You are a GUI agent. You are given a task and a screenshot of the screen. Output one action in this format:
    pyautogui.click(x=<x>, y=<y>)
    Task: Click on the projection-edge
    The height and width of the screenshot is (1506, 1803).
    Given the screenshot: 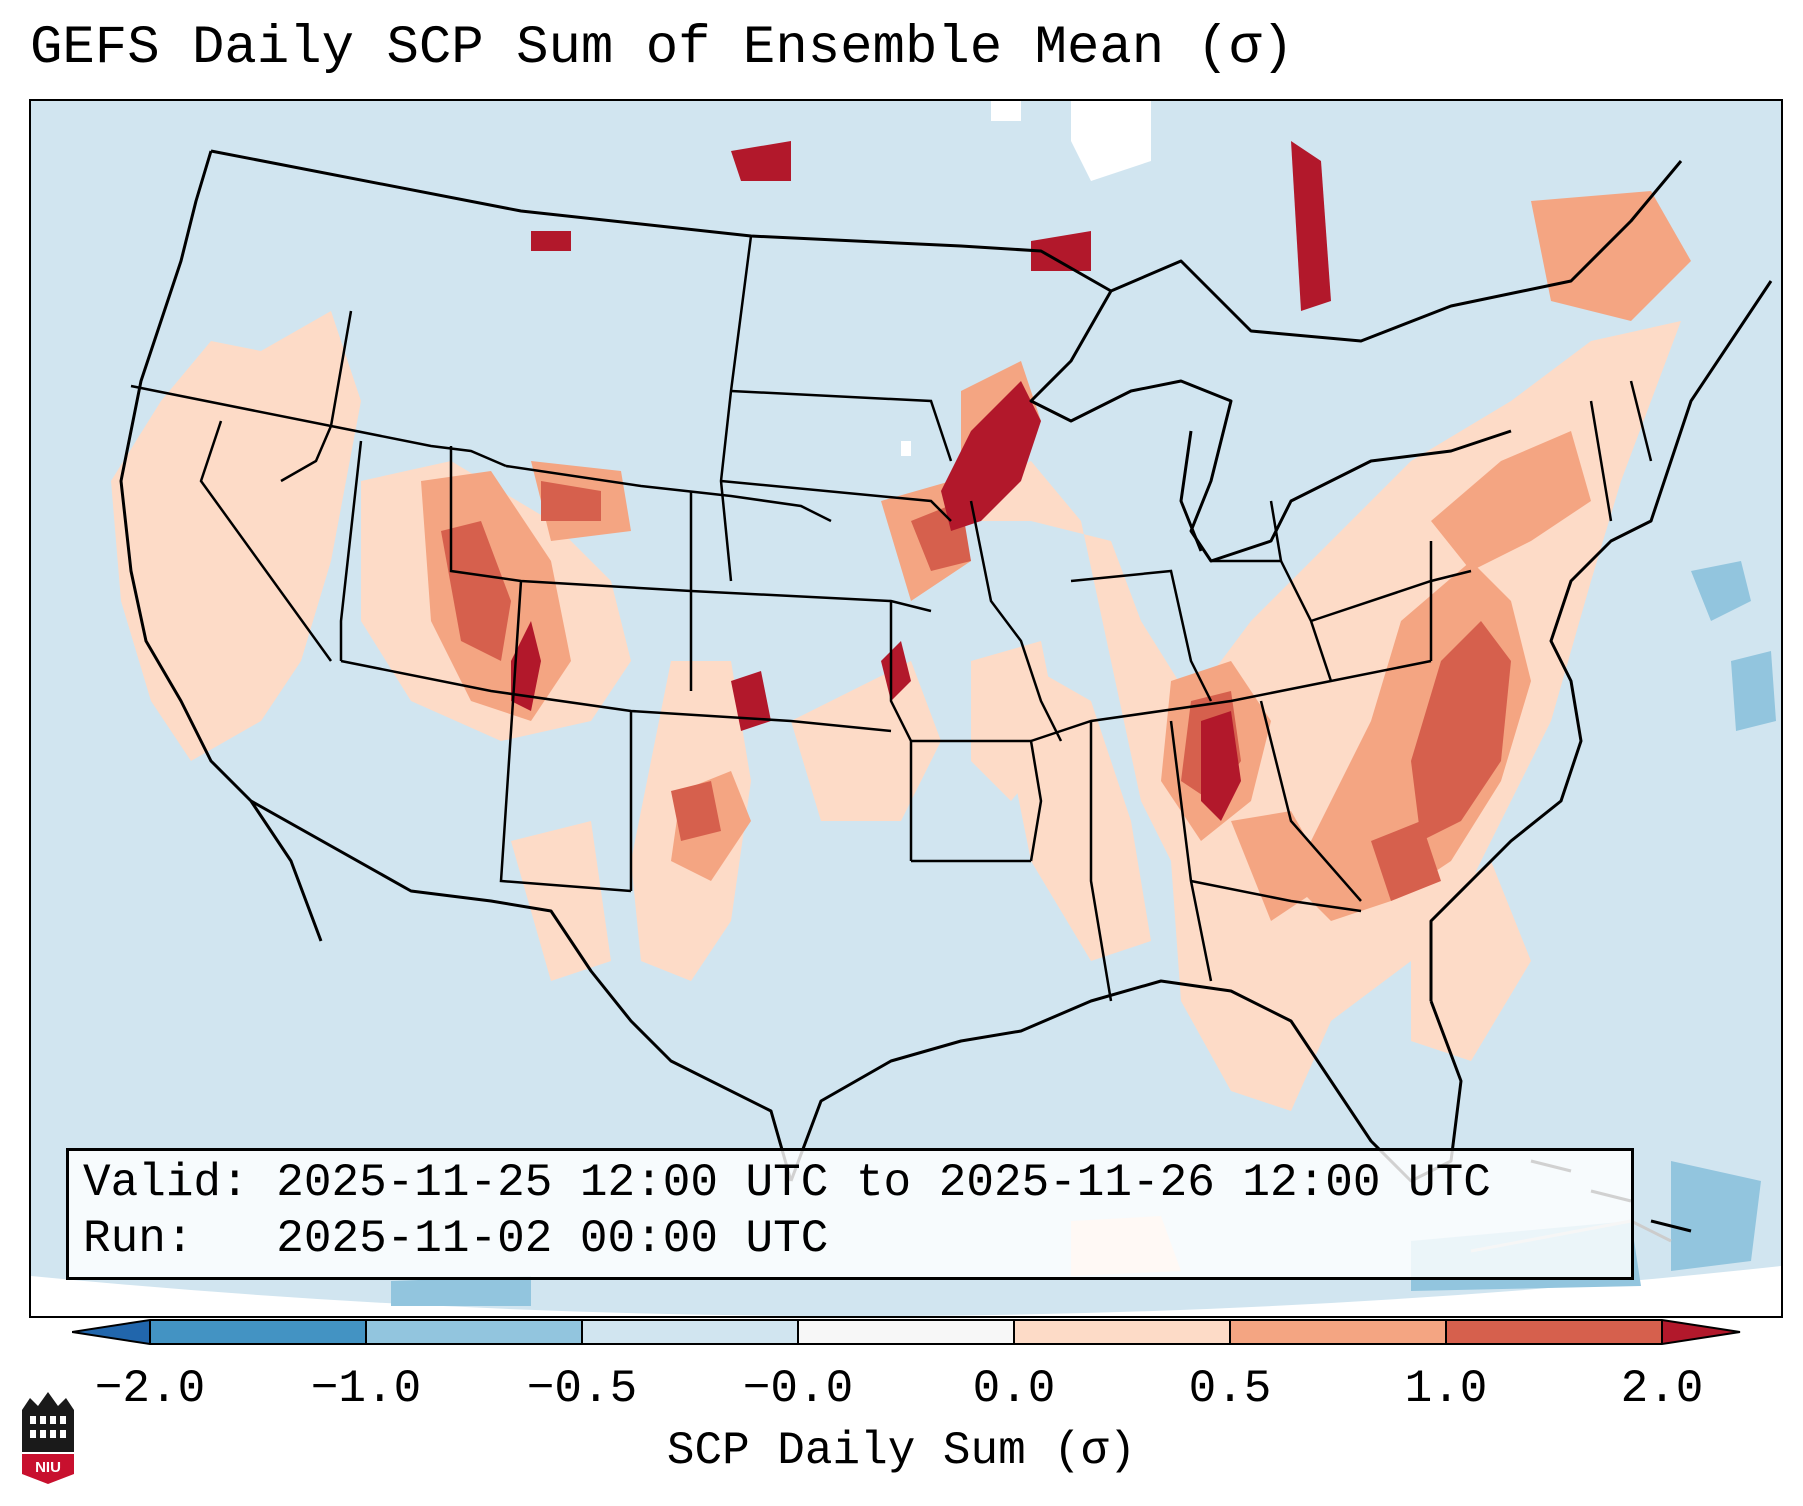 What is the action you would take?
    pyautogui.click(x=906, y=1291)
    